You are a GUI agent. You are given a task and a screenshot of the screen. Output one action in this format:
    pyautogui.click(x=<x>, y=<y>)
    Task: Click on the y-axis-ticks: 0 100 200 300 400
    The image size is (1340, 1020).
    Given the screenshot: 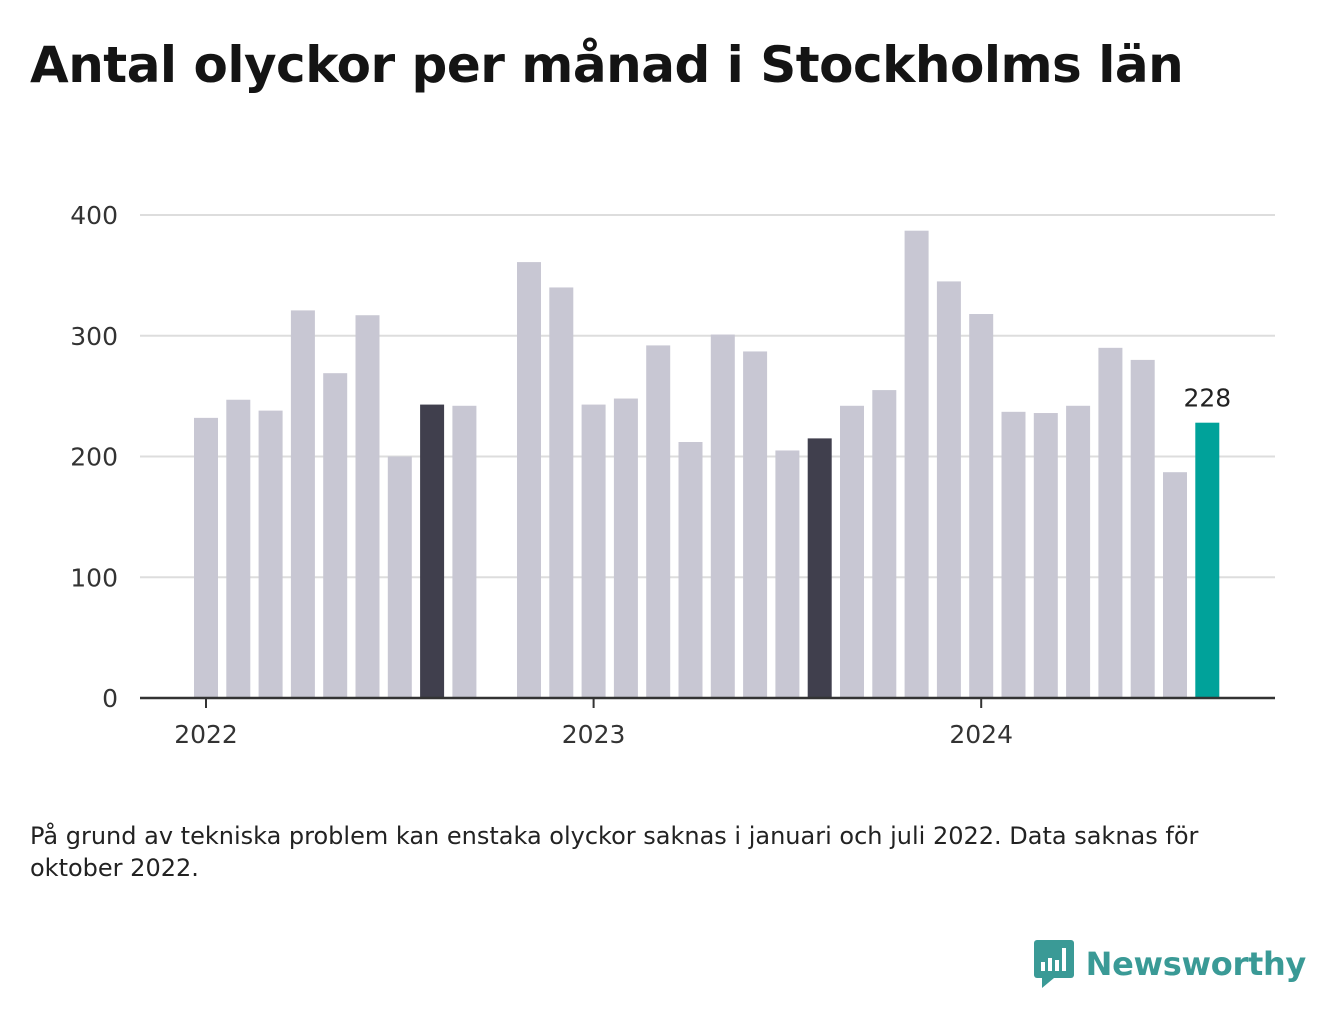 What is the action you would take?
    pyautogui.click(x=94, y=457)
    